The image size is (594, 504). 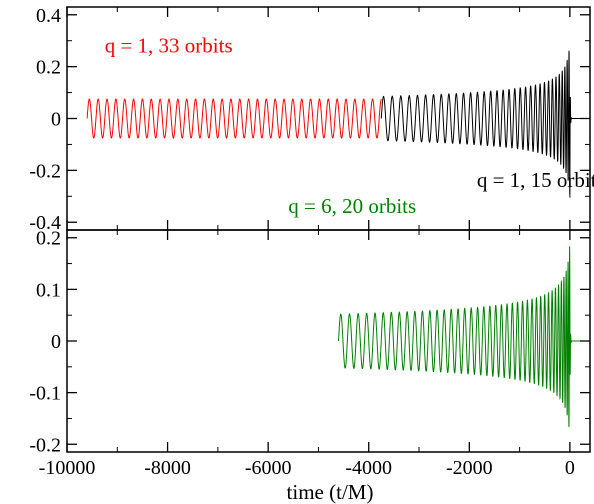 I want to click on x-tick-label: -8000, so click(x=167, y=468).